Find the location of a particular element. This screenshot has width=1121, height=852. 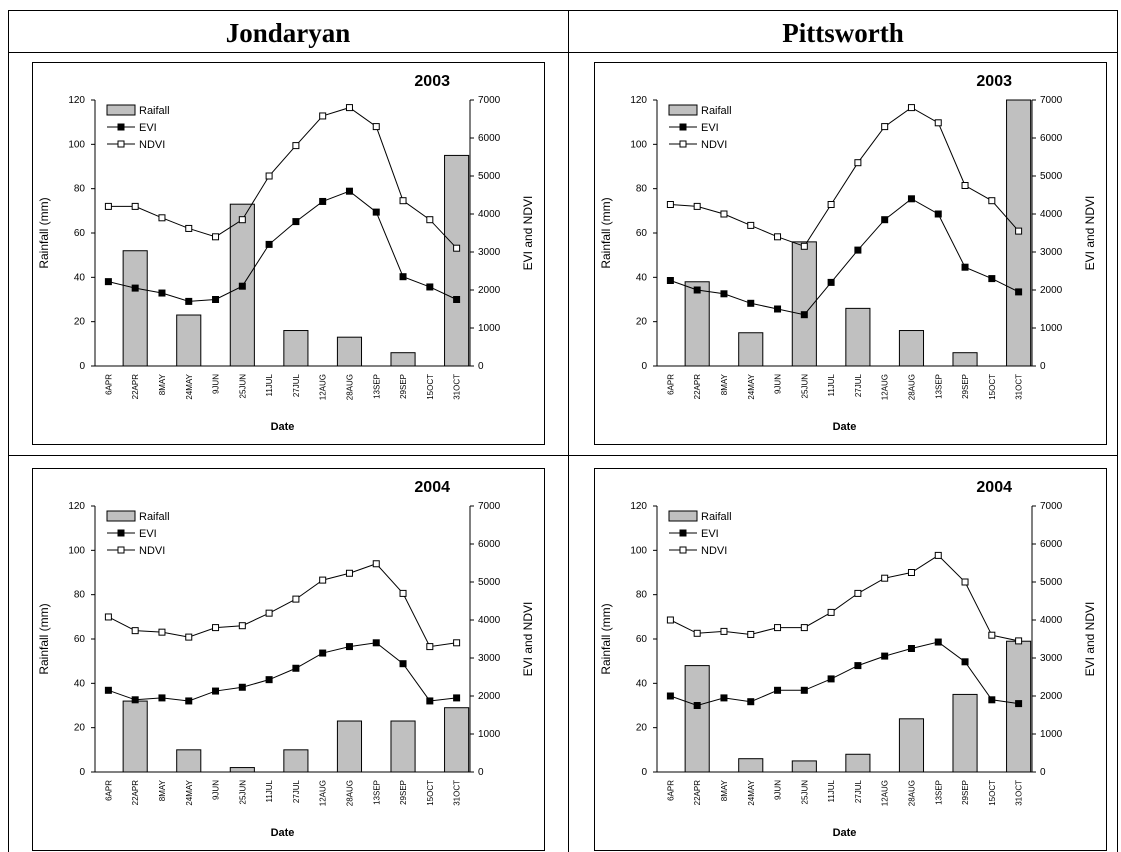

line-series is located at coordinates (844, 177).